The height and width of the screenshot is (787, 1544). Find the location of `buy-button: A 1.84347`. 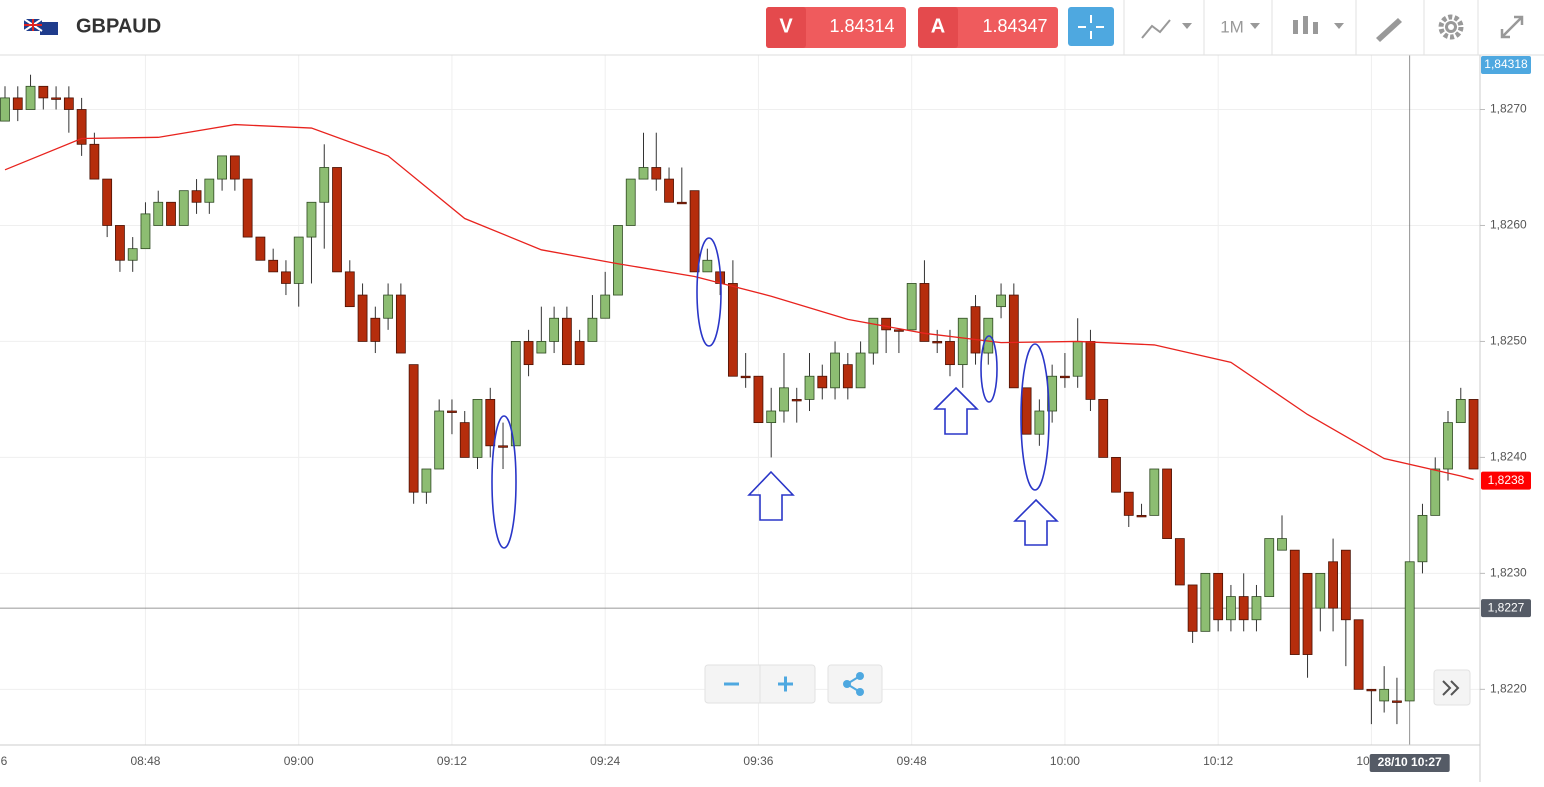

buy-button: A 1.84347 is located at coordinates (988, 27).